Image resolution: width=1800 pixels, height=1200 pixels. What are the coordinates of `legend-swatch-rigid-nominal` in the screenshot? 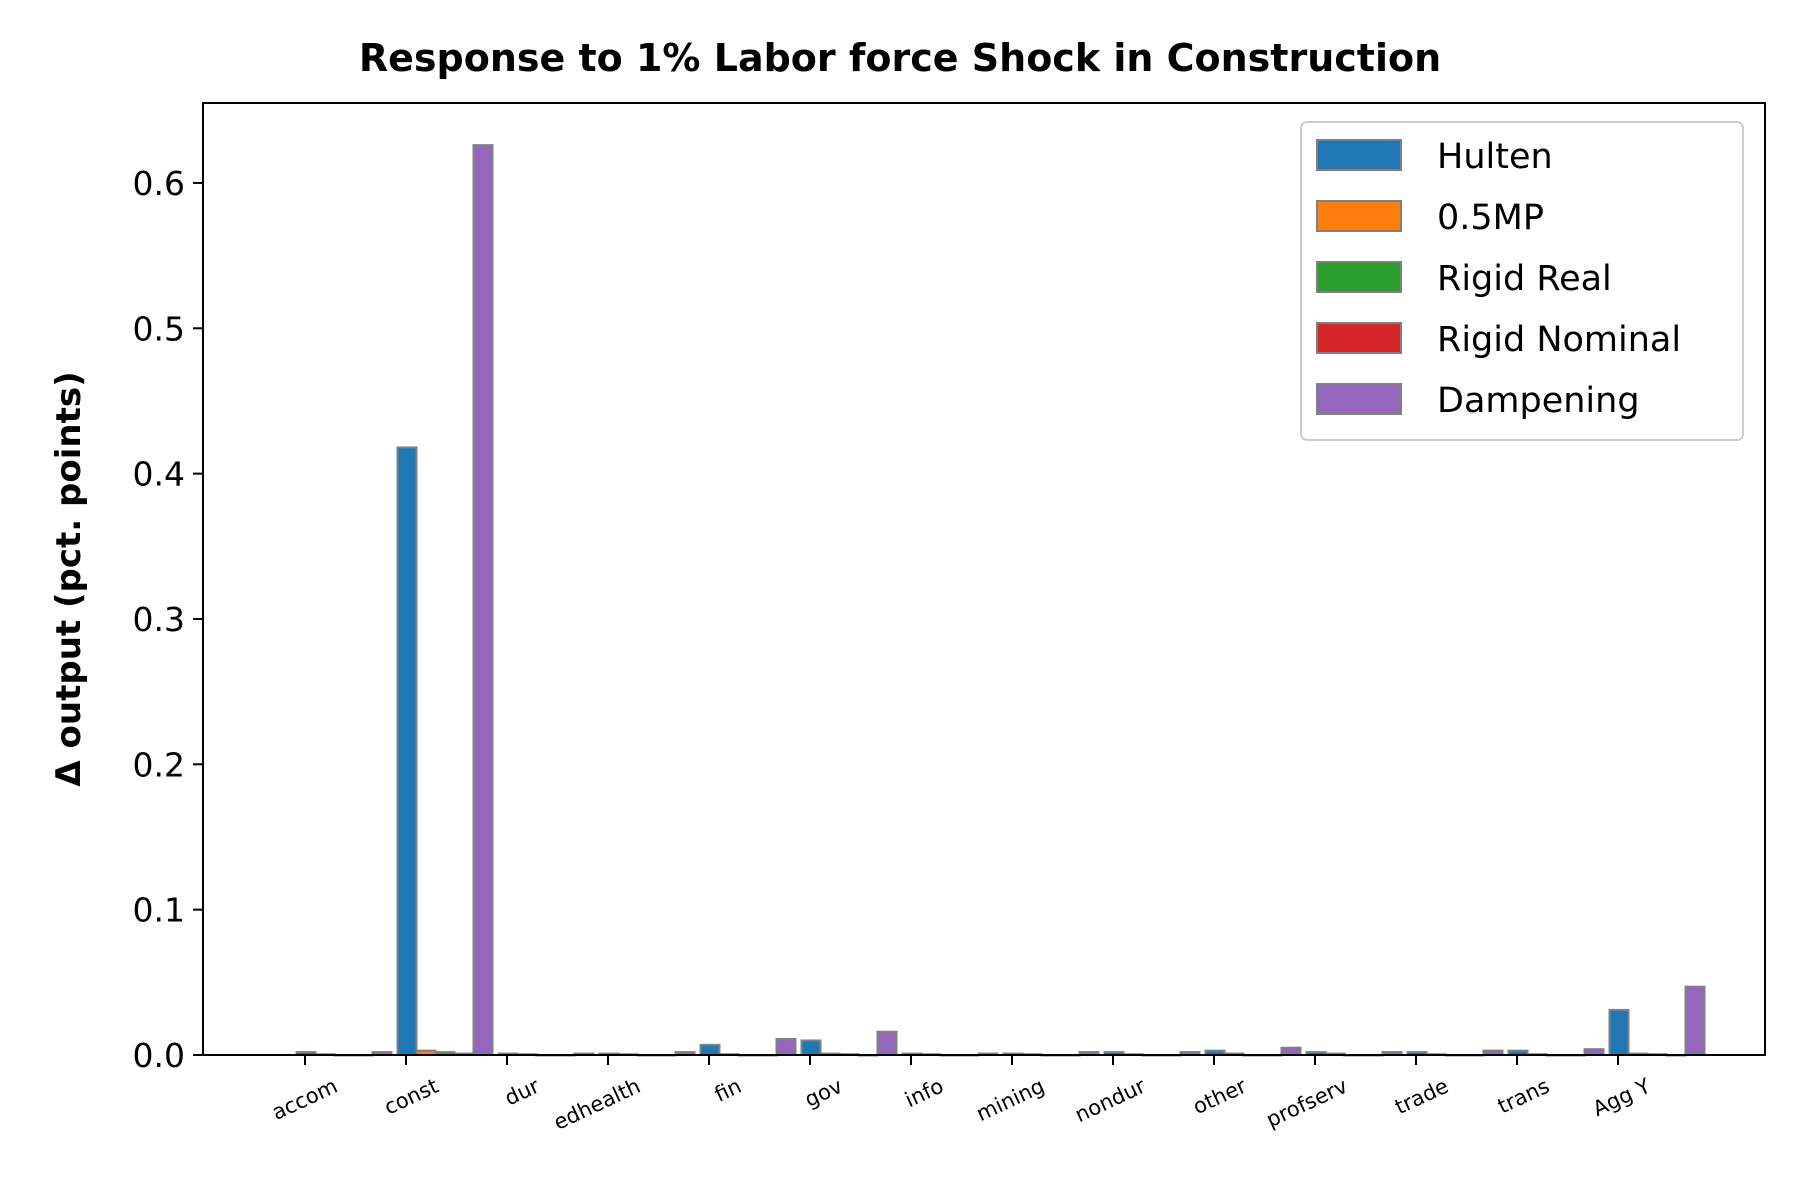 It's located at (1359, 338).